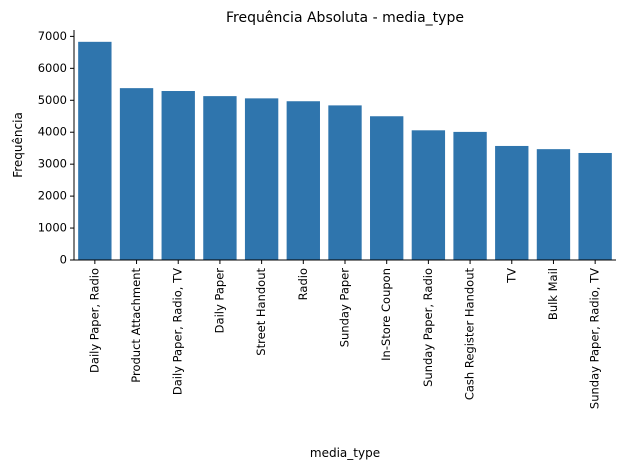 The width and height of the screenshot is (630, 470). What do you see at coordinates (261, 312) in the screenshot?
I see `x-tick-label: Street Handout` at bounding box center [261, 312].